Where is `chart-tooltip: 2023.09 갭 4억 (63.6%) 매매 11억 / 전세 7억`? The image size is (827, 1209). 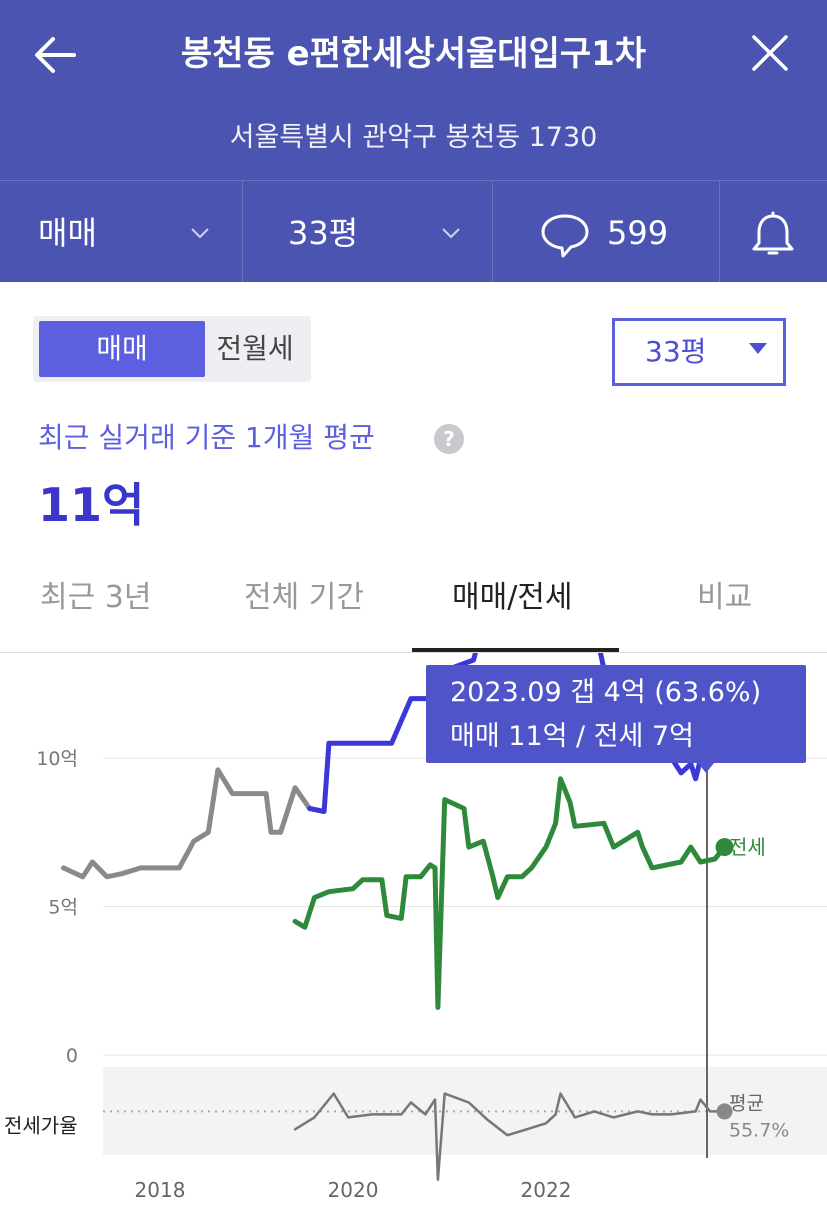
chart-tooltip: 2023.09 갭 4억 (63.6%) 매매 11억 / 전세 7억 is located at coordinates (616, 719).